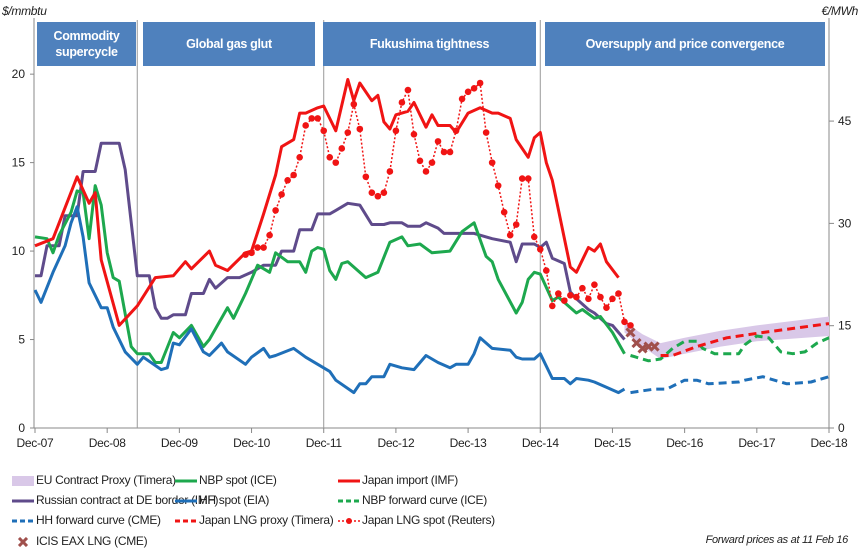 The image size is (863, 553). What do you see at coordinates (745, 339) in the screenshot?
I see `japan-lng-proxy-timera-line` at bounding box center [745, 339].